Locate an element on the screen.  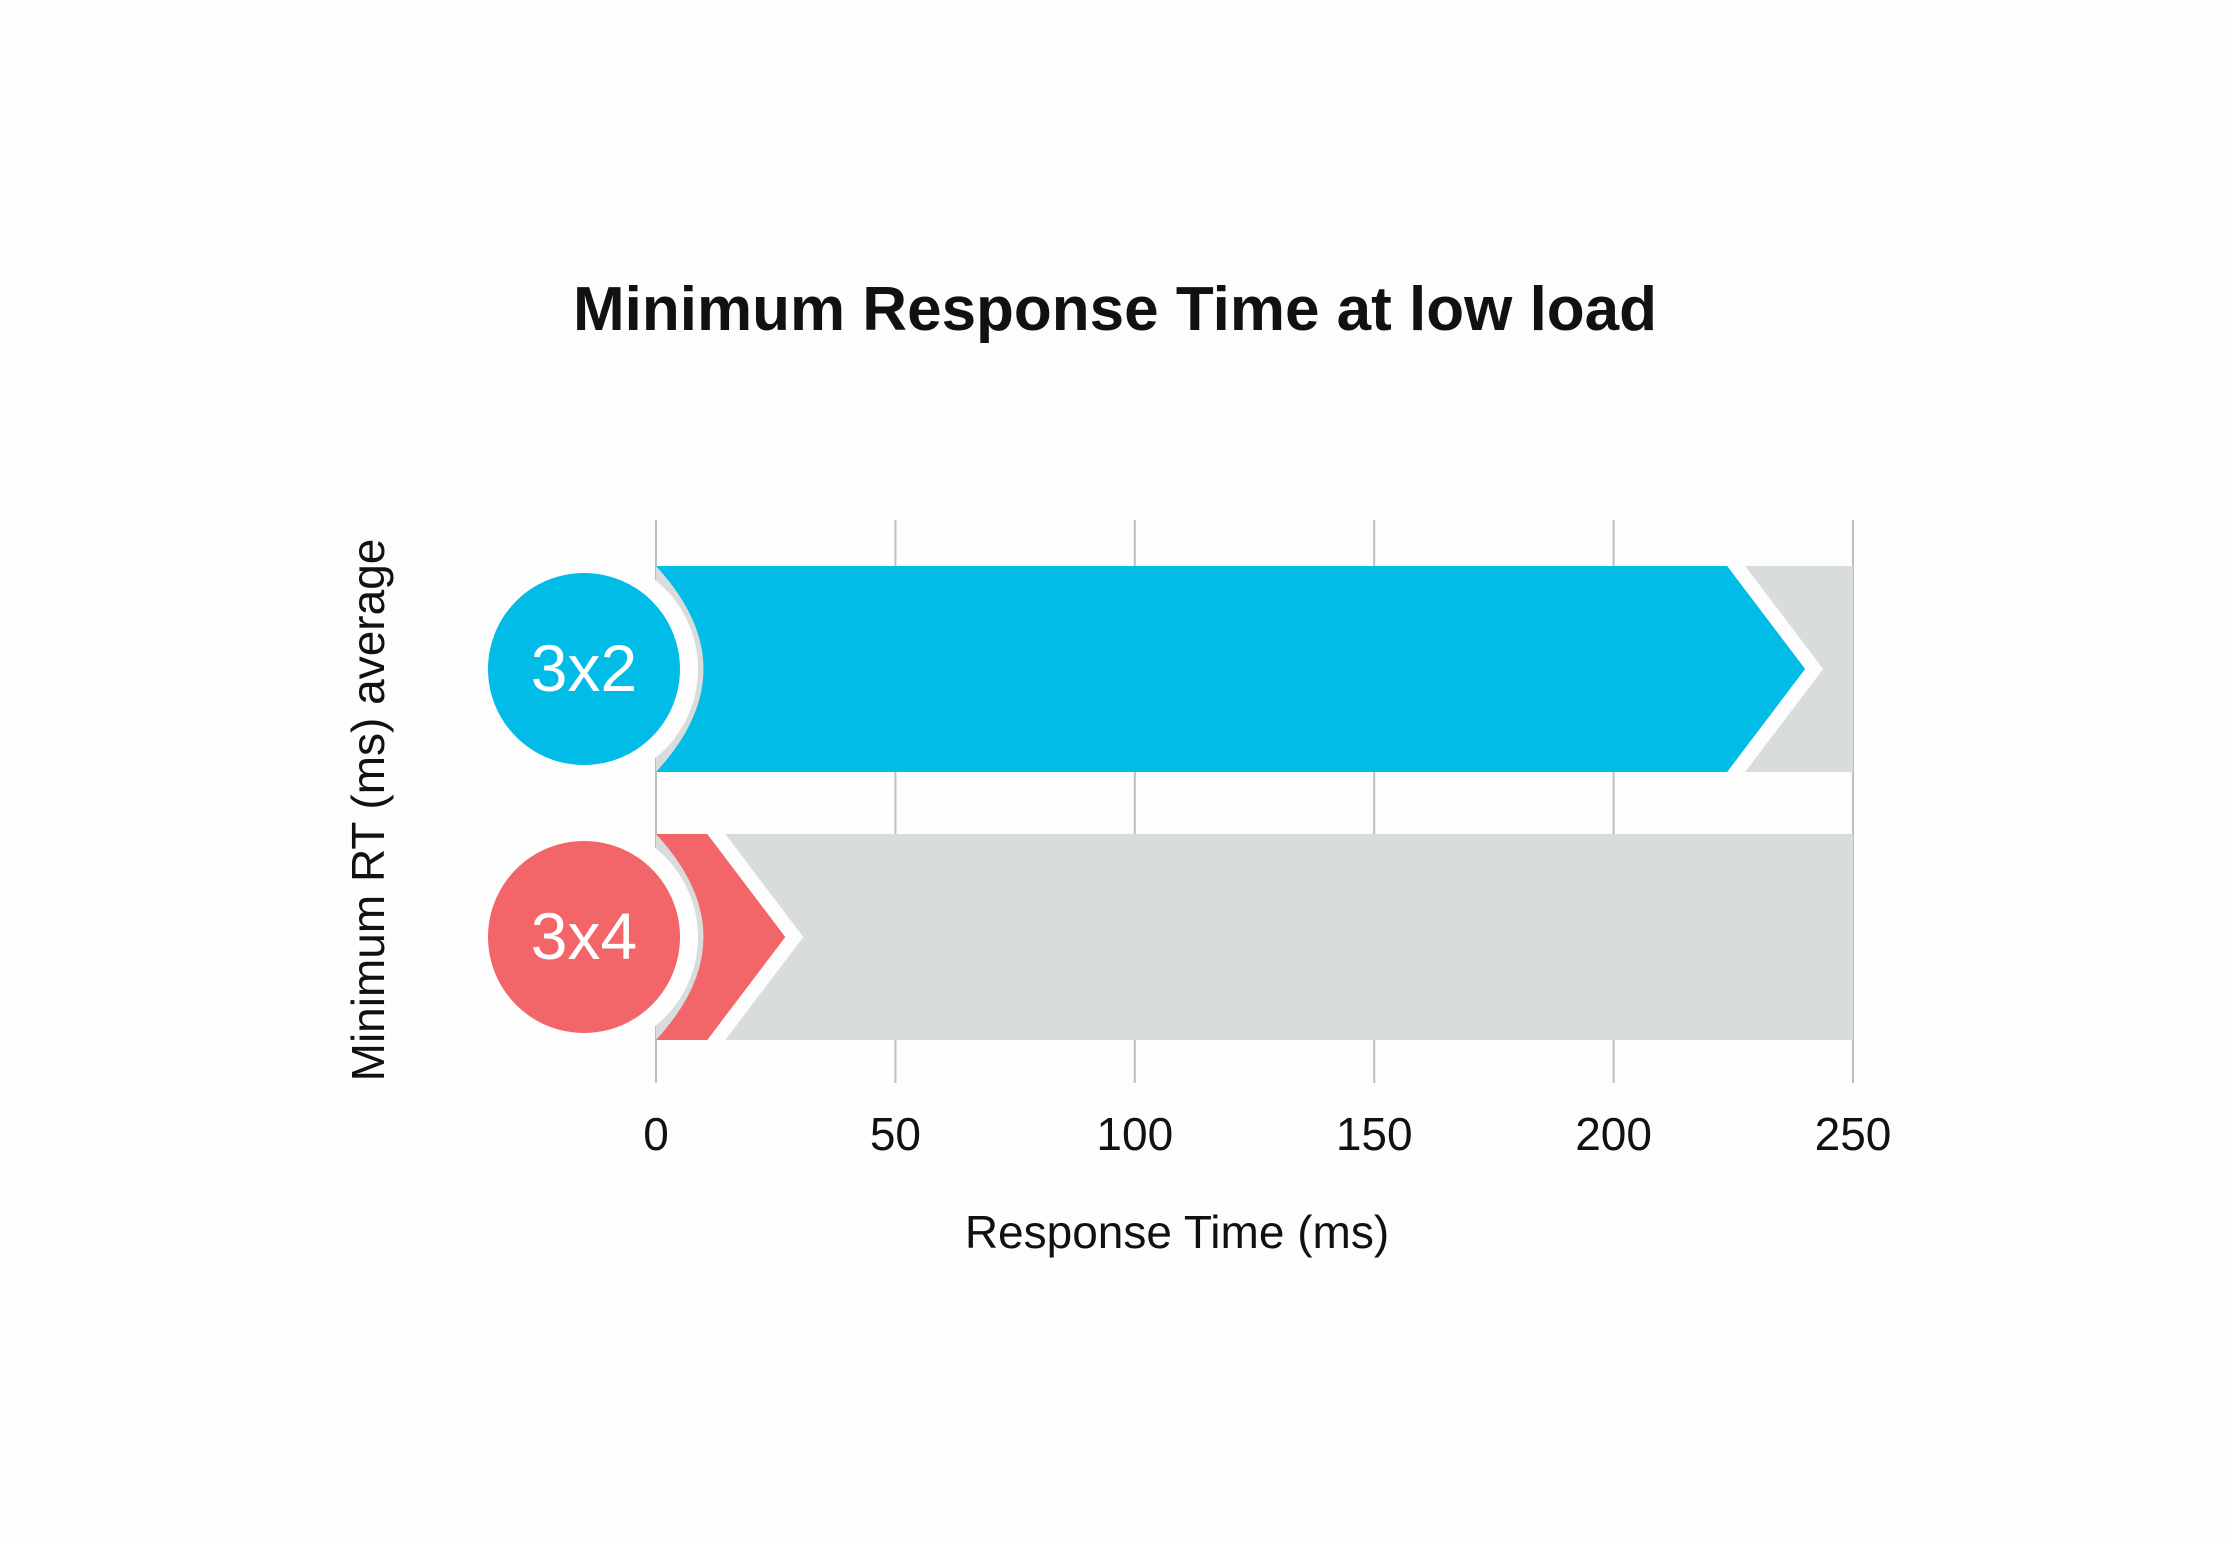
category-badge-3x2 is located at coordinates (584, 669).